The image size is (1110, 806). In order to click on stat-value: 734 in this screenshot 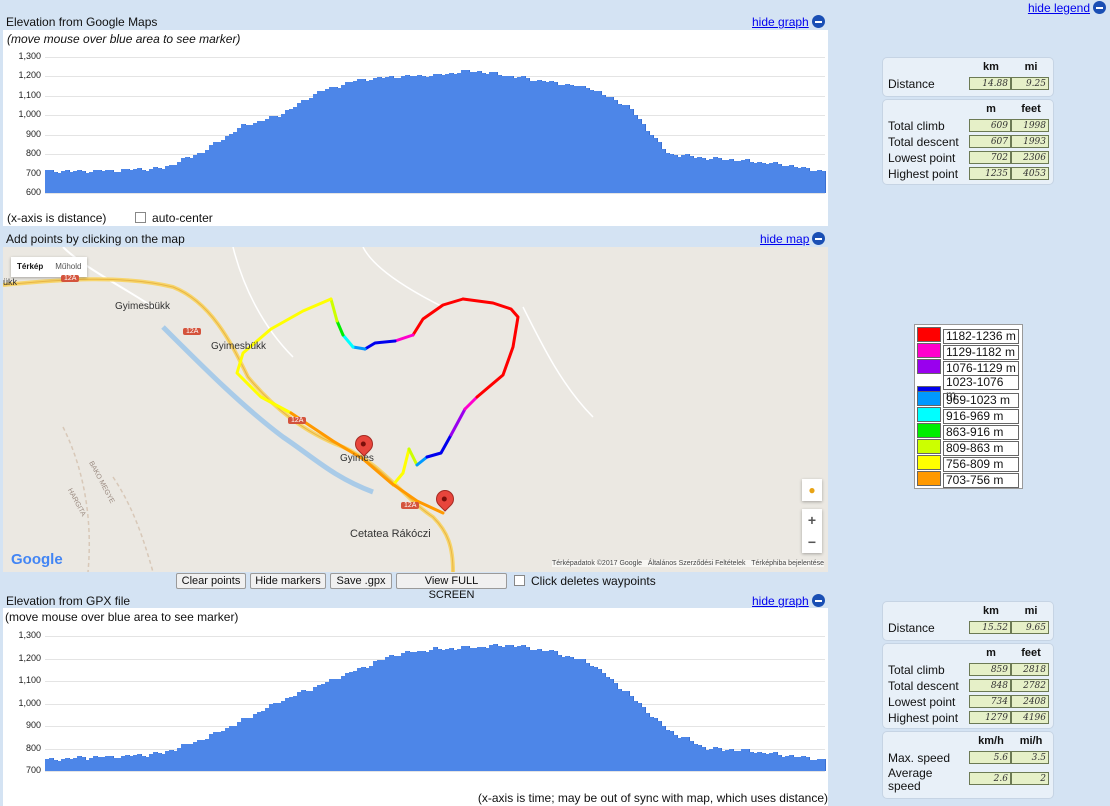, I will do `click(990, 701)`.